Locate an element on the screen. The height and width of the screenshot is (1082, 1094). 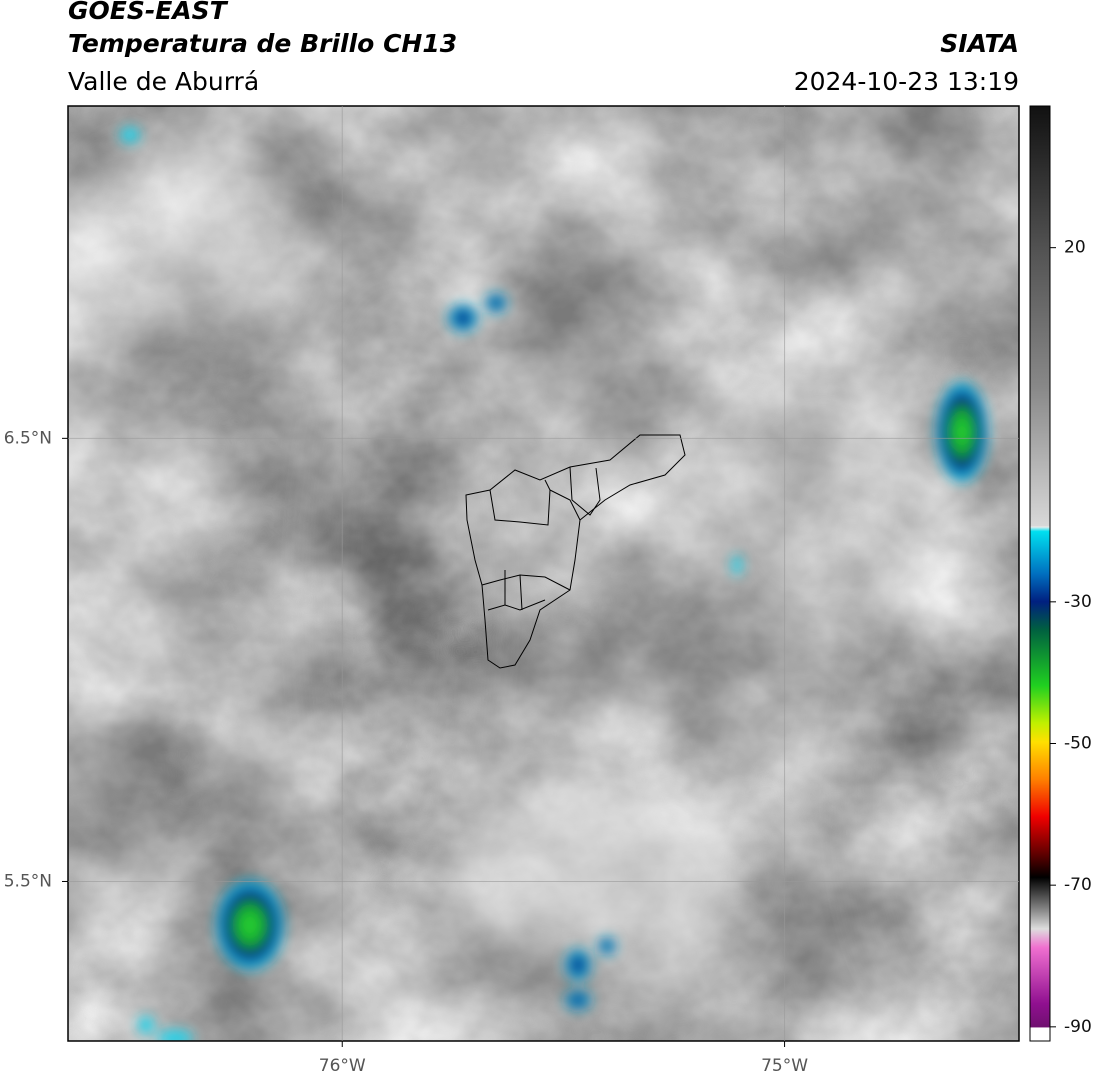
datetime: 2024-10-23 13:19 is located at coordinates (906, 81).